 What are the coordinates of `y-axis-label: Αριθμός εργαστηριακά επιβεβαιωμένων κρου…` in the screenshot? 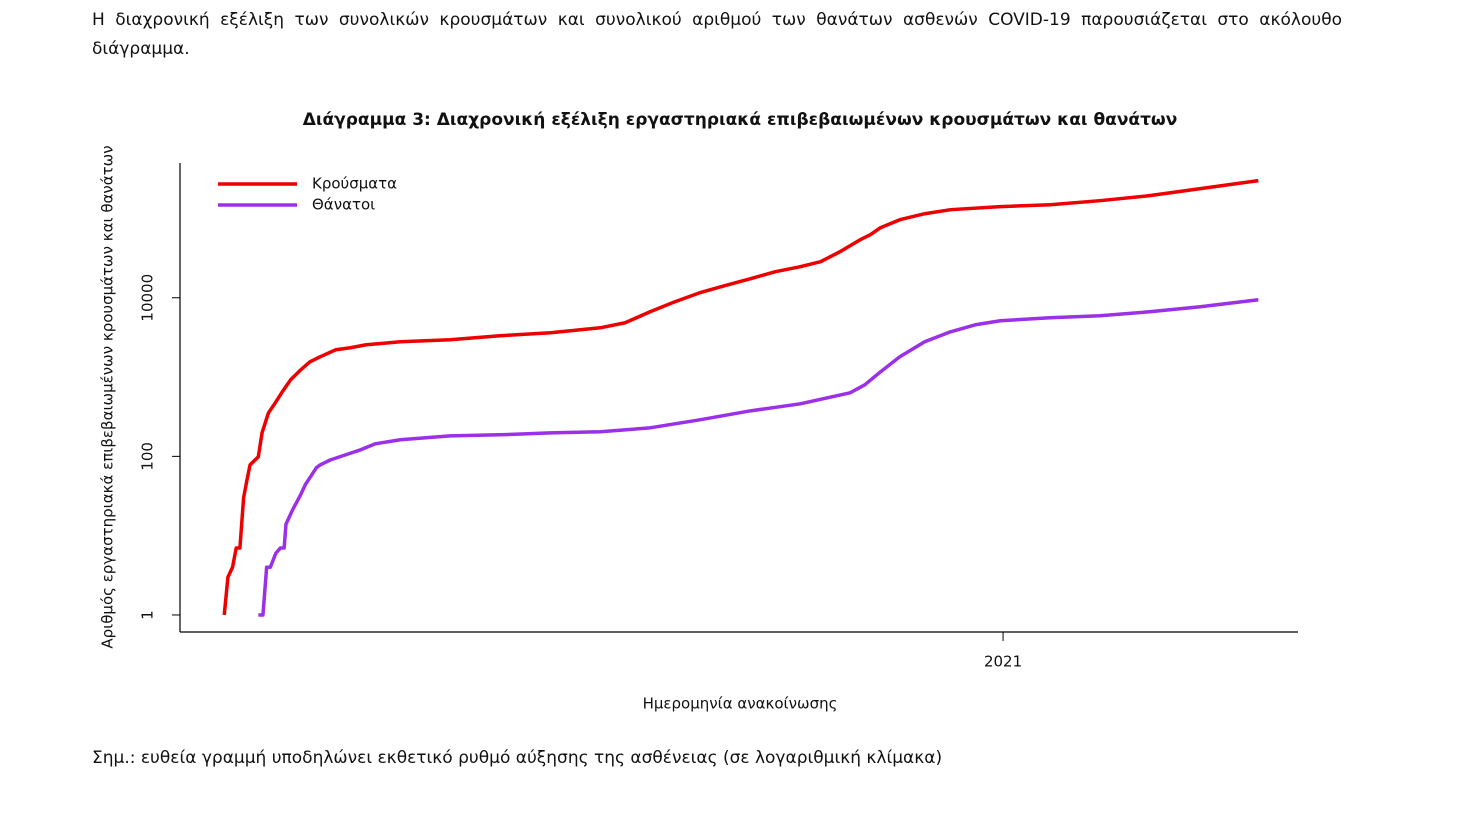 It's located at (108, 396).